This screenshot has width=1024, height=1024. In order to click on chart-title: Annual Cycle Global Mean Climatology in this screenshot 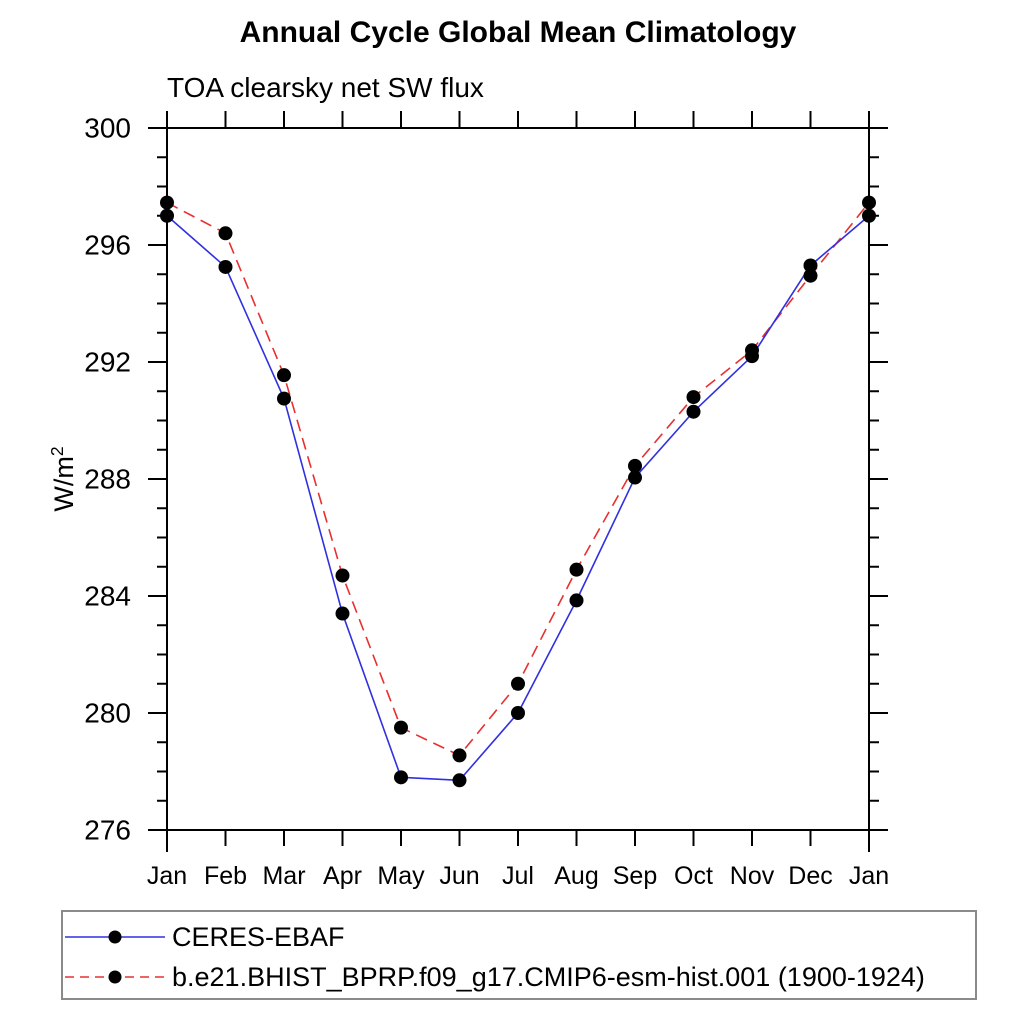, I will do `click(518, 32)`.